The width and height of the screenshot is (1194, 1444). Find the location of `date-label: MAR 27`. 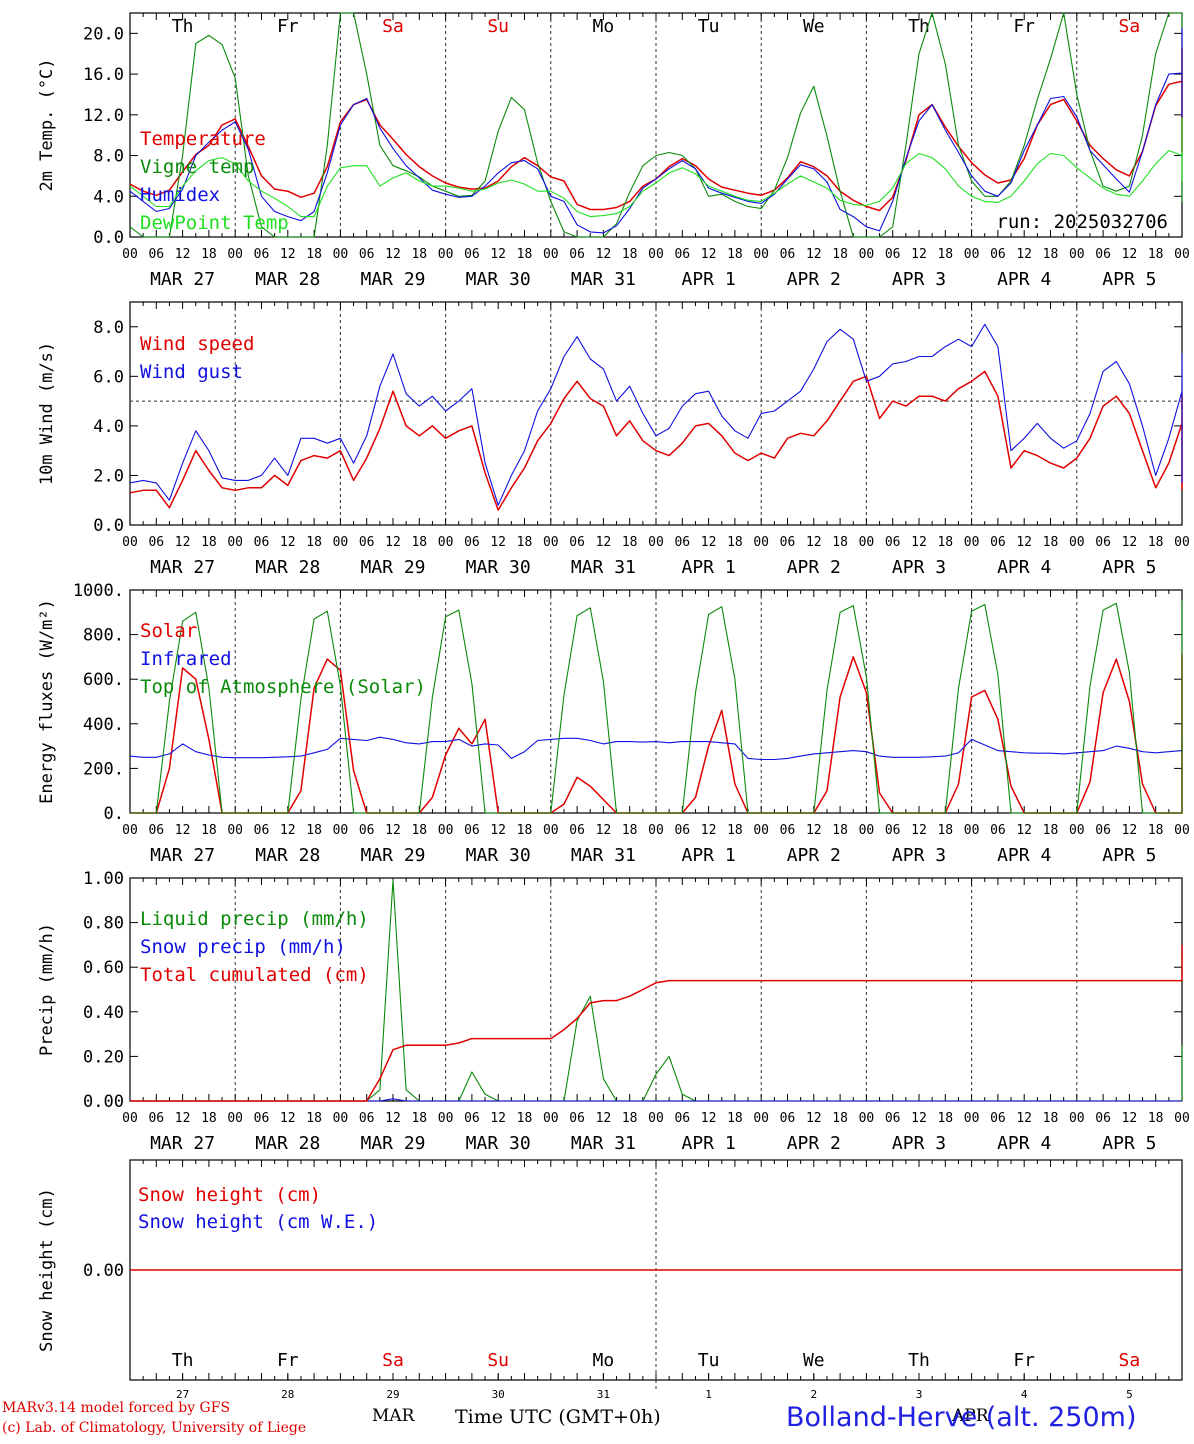

date-label: MAR 27 is located at coordinates (182, 1143).